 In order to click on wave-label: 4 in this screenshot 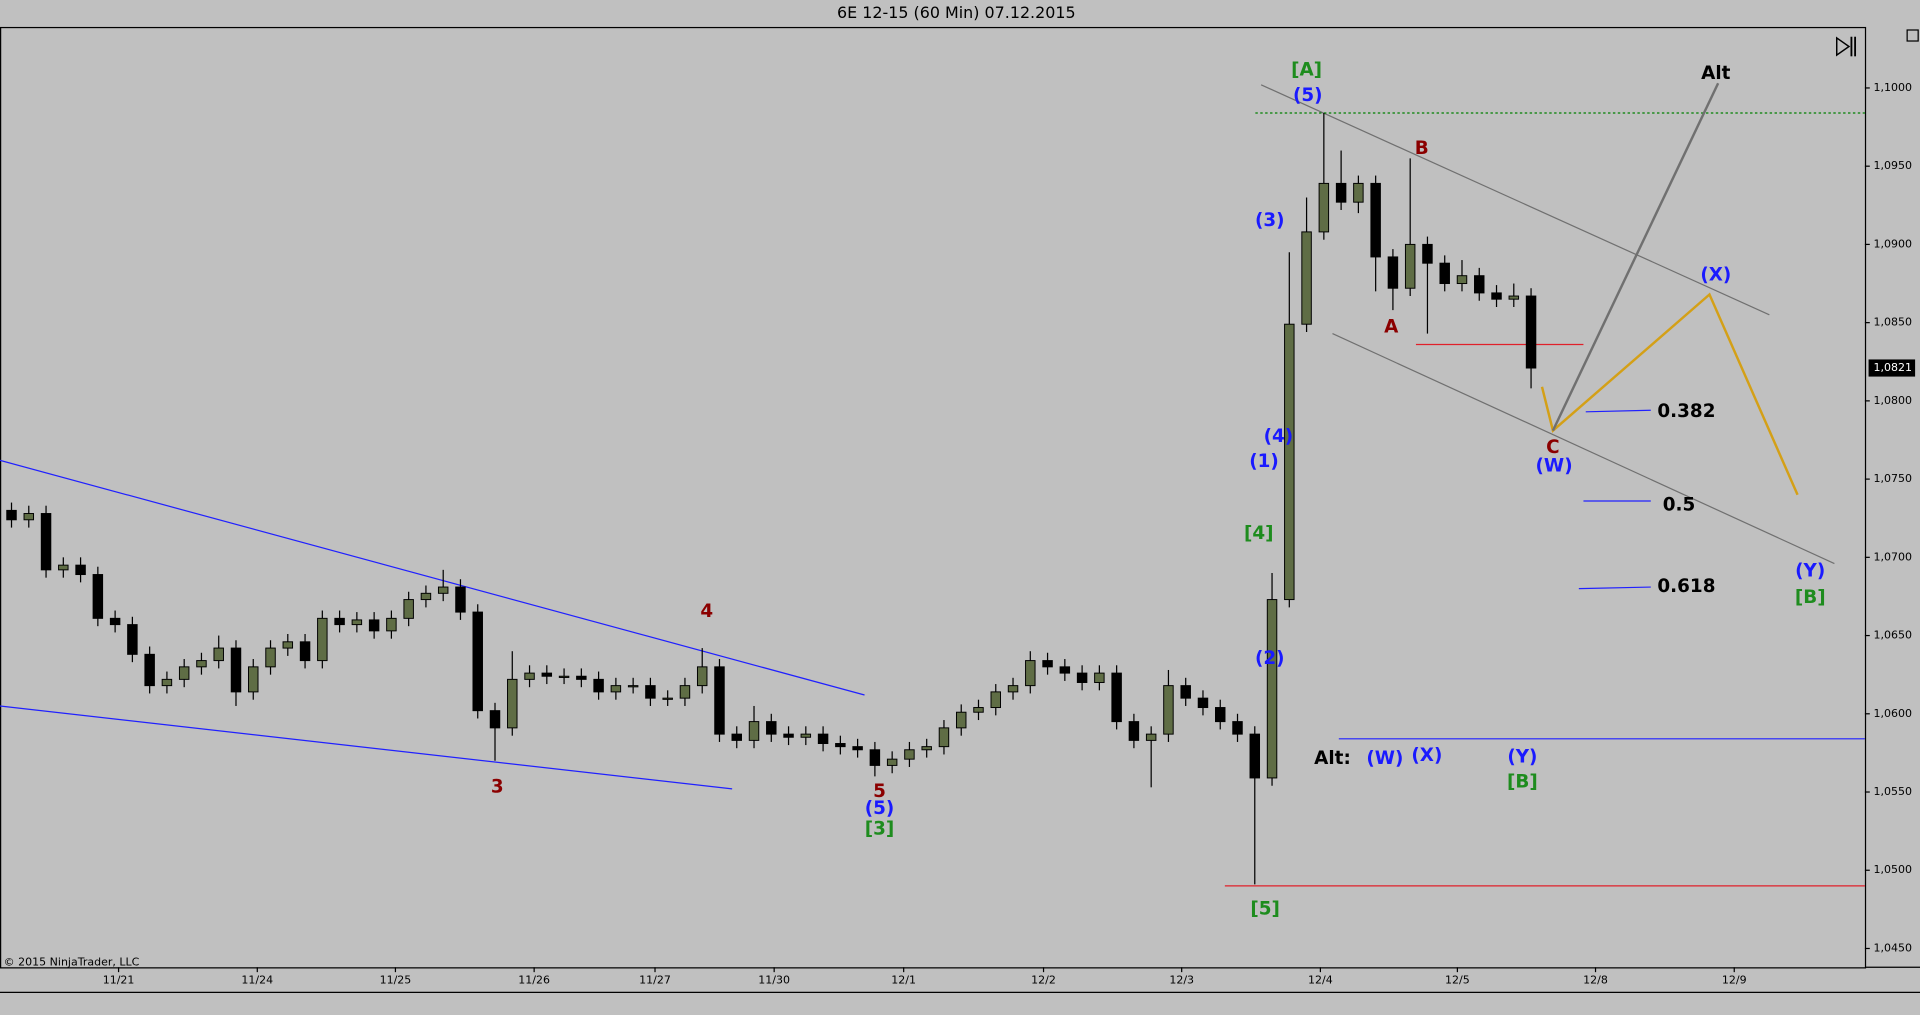, I will do `click(706, 611)`.